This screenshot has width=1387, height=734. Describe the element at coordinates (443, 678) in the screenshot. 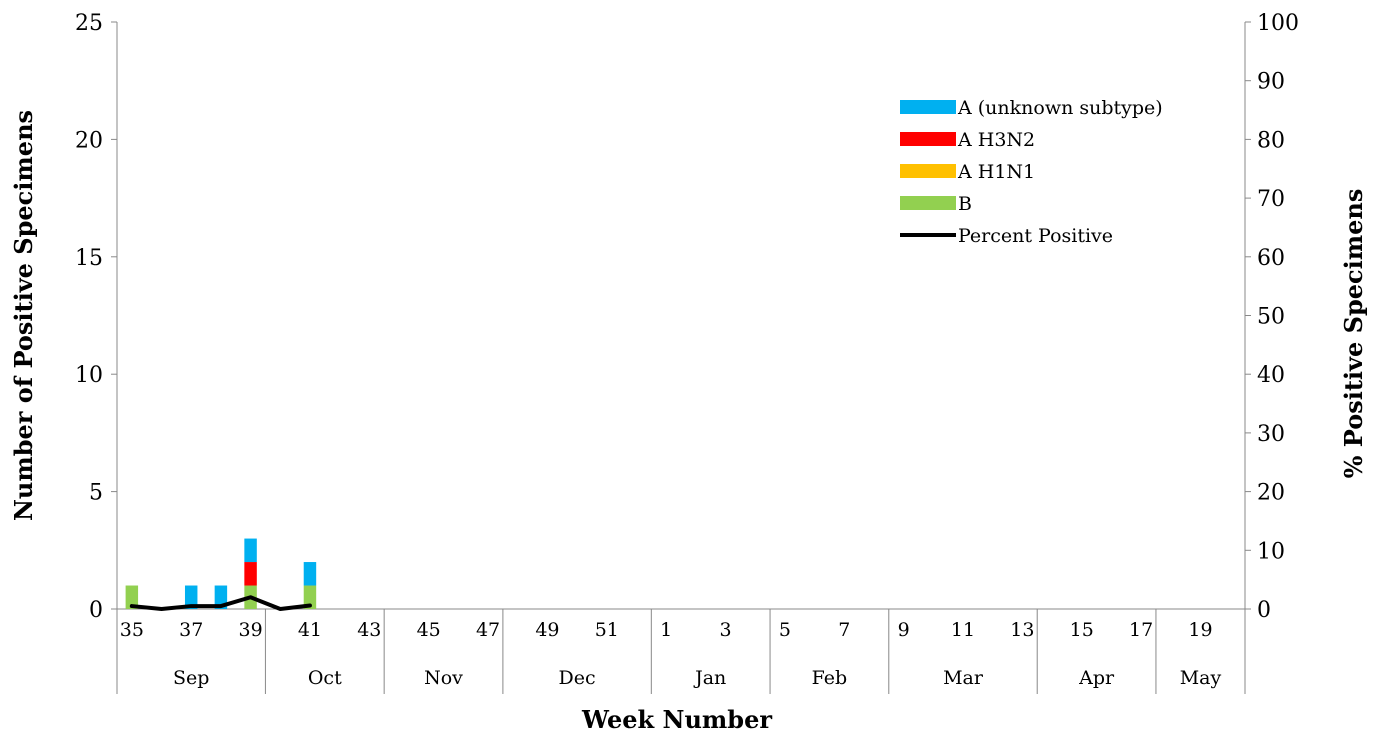

I see `month-label: Nov` at that location.